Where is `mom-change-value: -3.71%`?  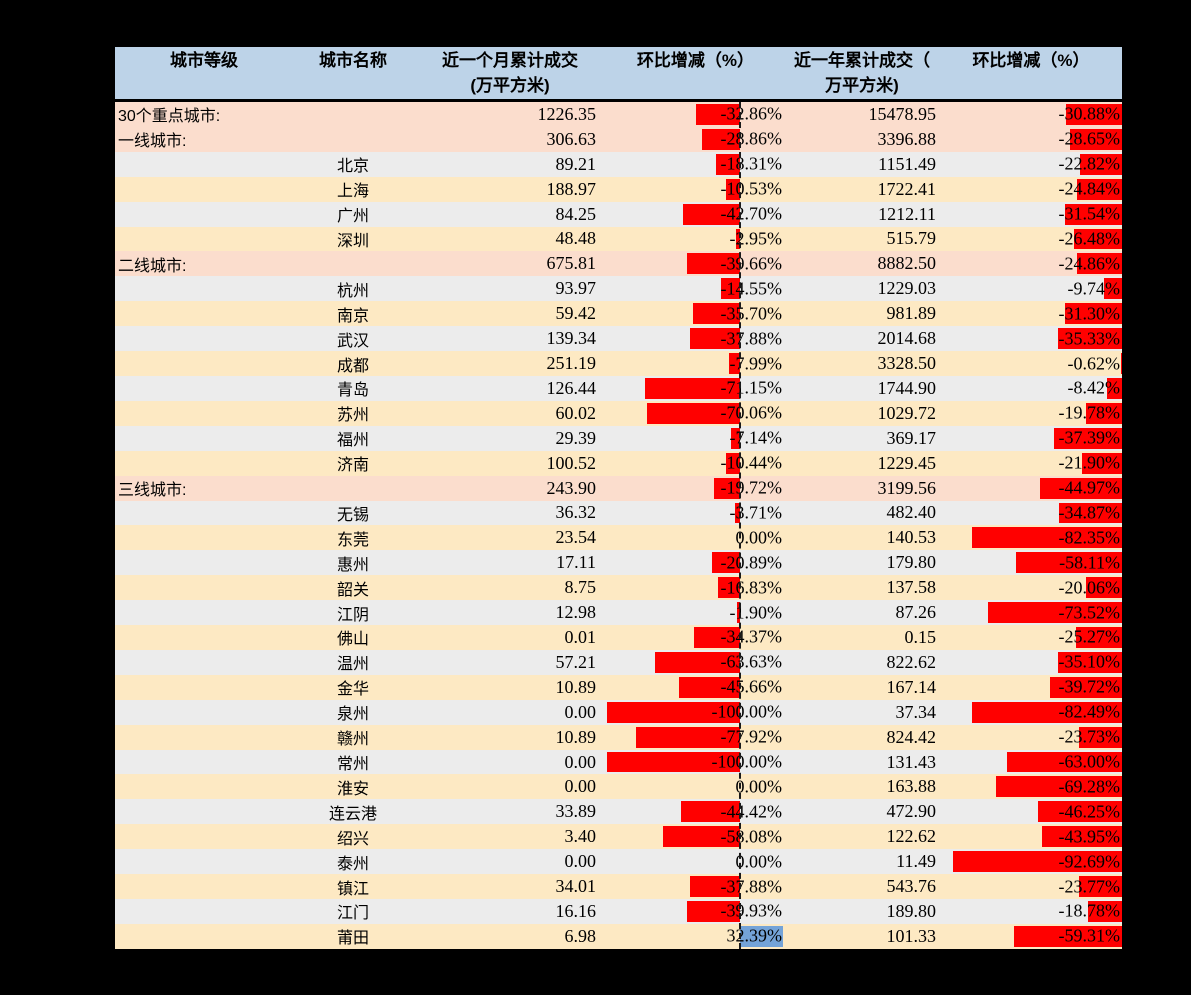
mom-change-value: -3.71% is located at coordinates (756, 512).